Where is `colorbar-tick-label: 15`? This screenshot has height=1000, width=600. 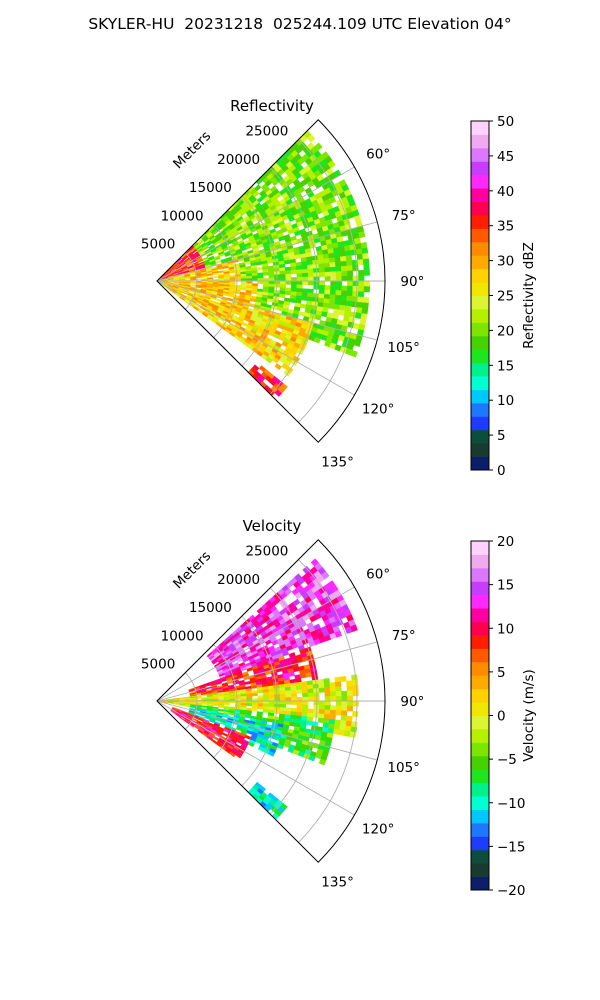 colorbar-tick-label: 15 is located at coordinates (505, 366).